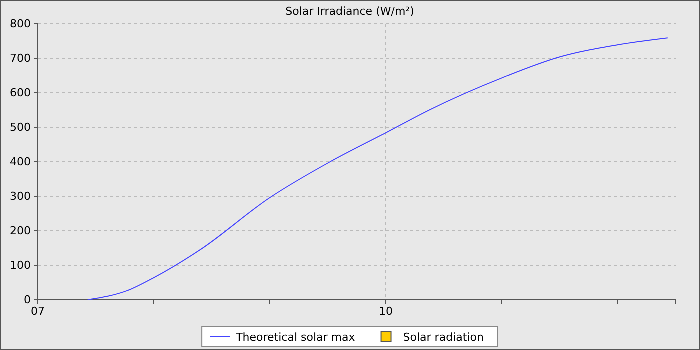 This screenshot has height=350, width=700. What do you see at coordinates (295, 337) in the screenshot?
I see `legend-label: Theoretical solar max` at bounding box center [295, 337].